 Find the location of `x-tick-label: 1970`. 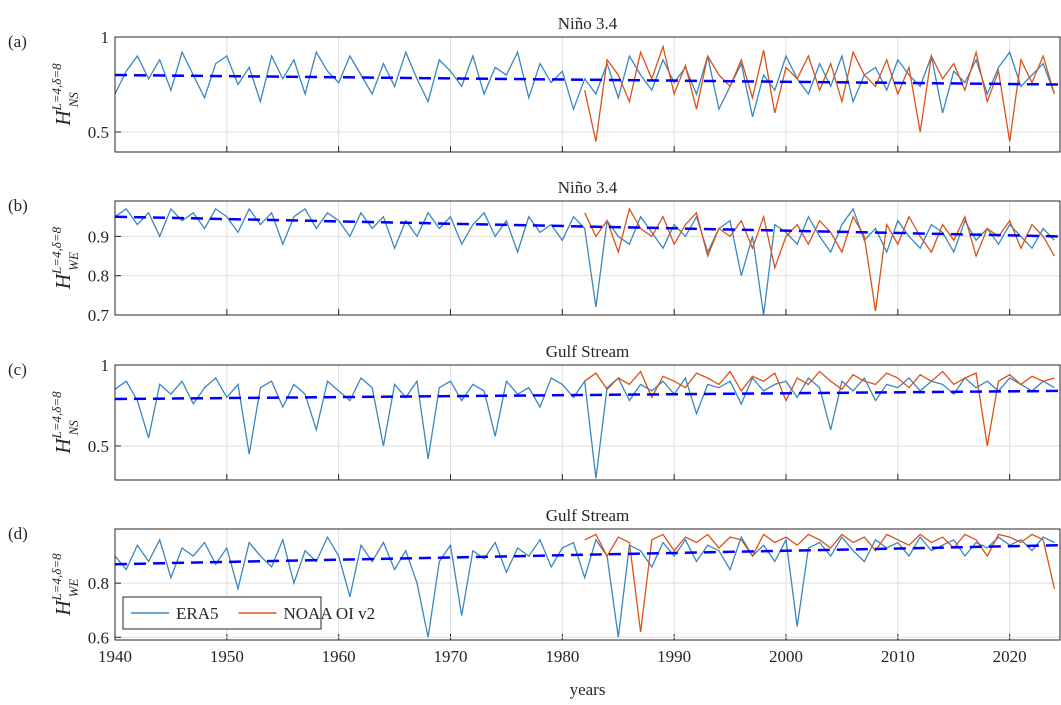

x-tick-label: 1970 is located at coordinates (451, 656).